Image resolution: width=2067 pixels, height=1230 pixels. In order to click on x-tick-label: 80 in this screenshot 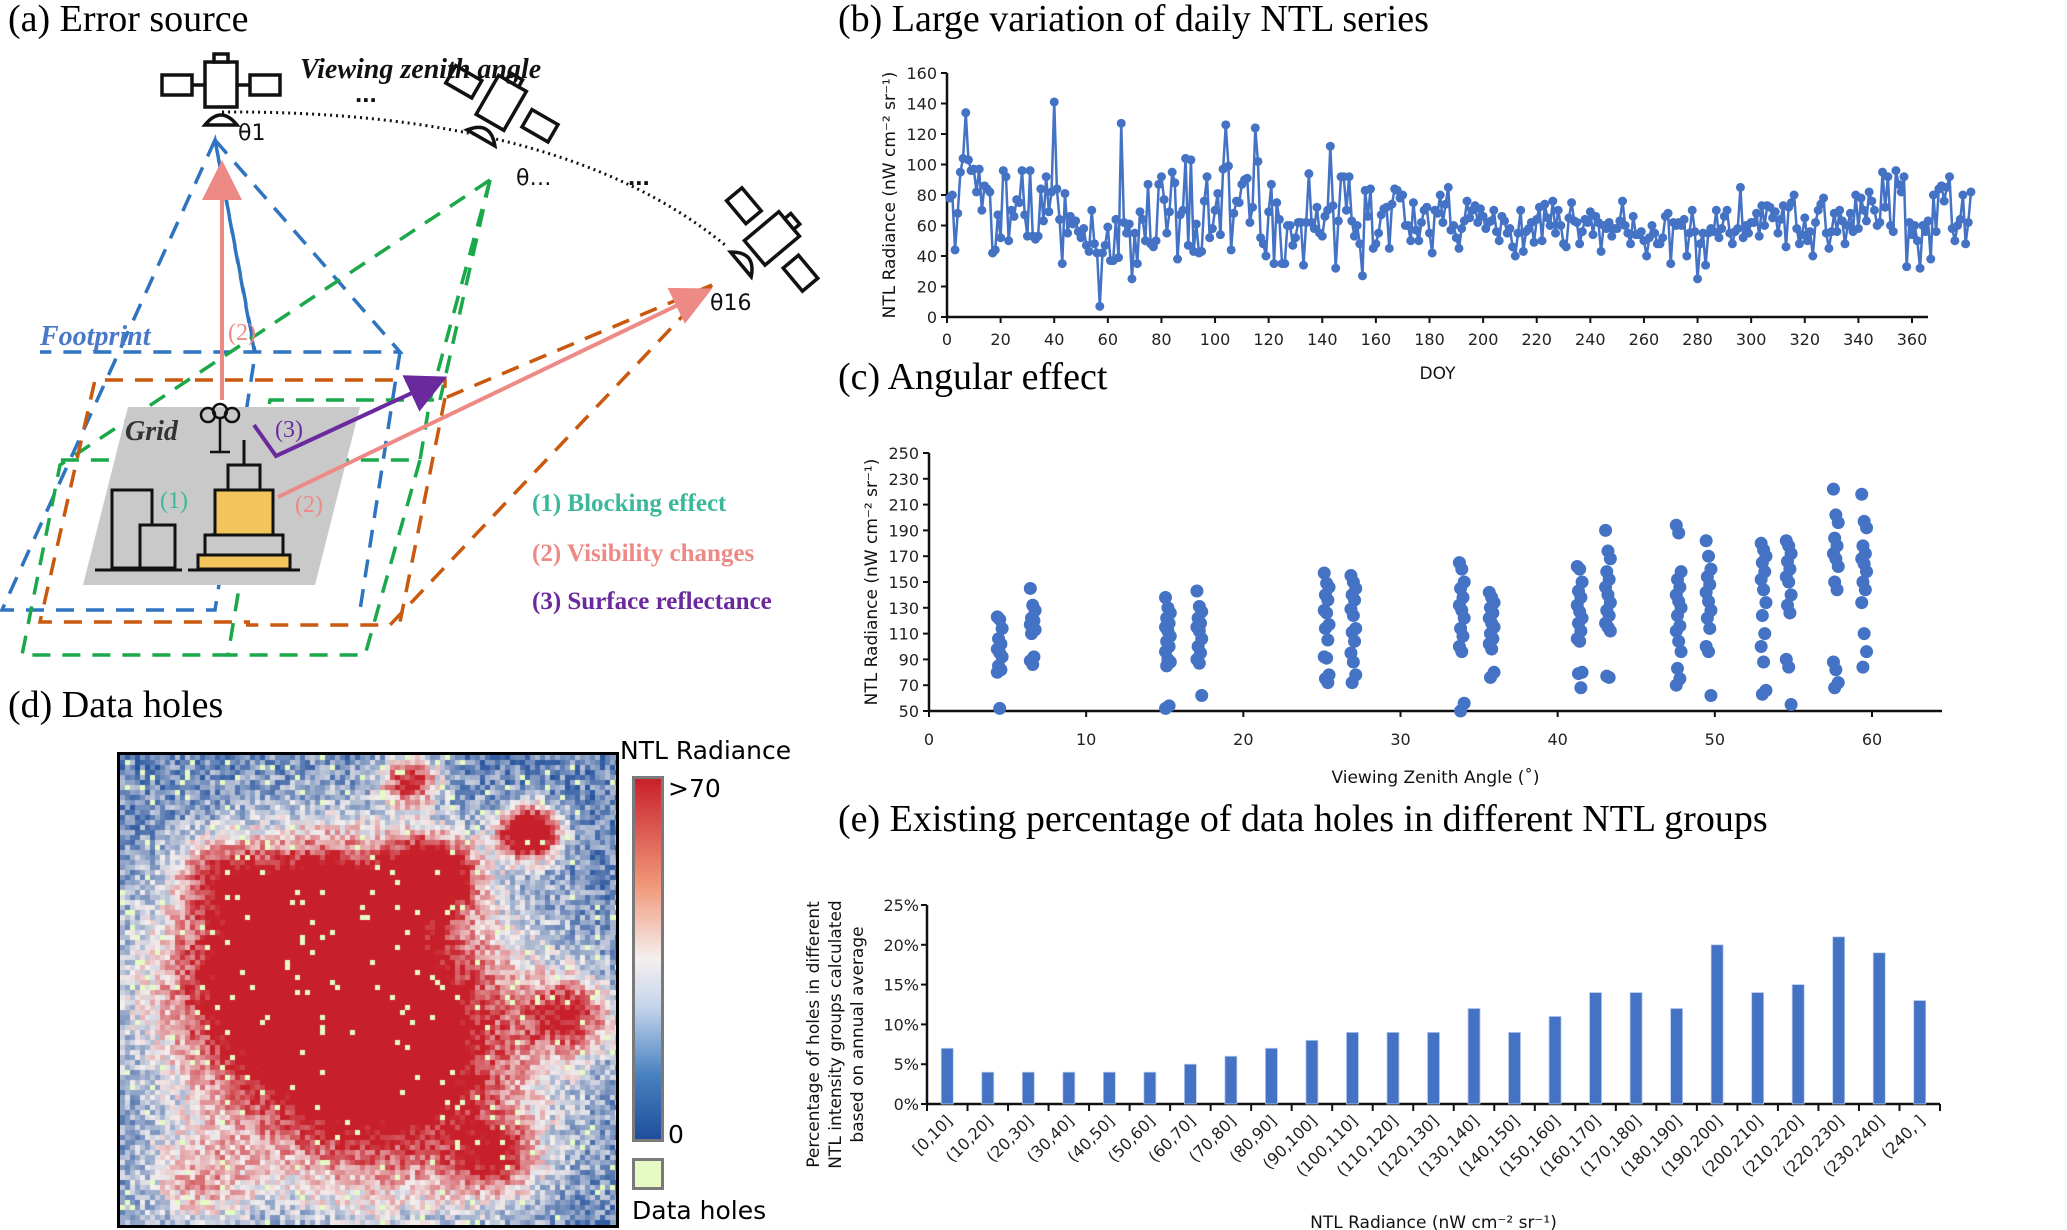, I will do `click(1161, 339)`.